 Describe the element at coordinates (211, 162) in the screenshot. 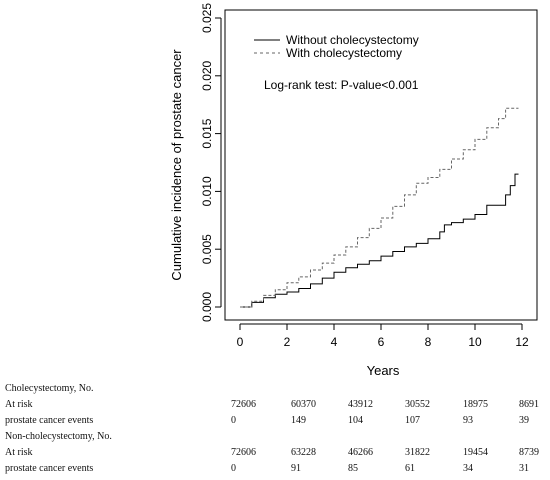

I see `y-axis: 0.000 0.005 0.010 0.015 0.020 0.025` at that location.